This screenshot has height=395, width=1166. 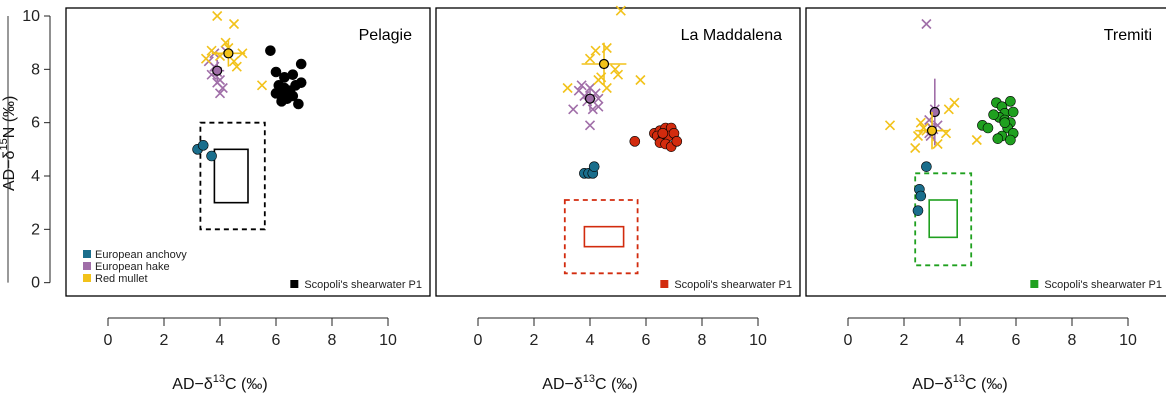 I want to click on x-axis-label-pelagie: AD−δ13C (‰), so click(x=219, y=383).